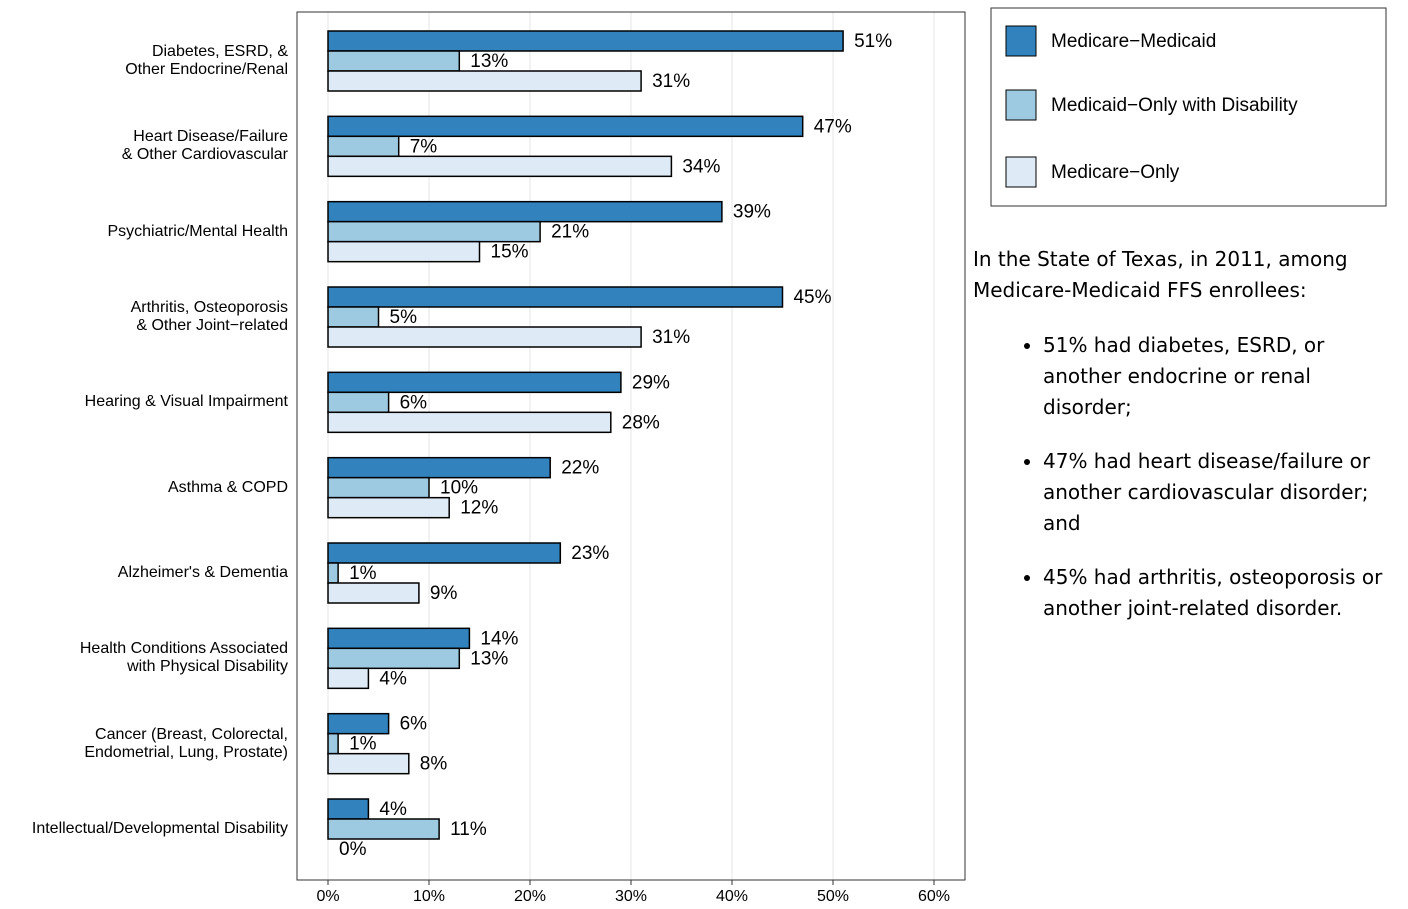 This screenshot has width=1408, height=909. What do you see at coordinates (1133, 41) in the screenshot?
I see `legend-label: Medicare−Medicaid` at bounding box center [1133, 41].